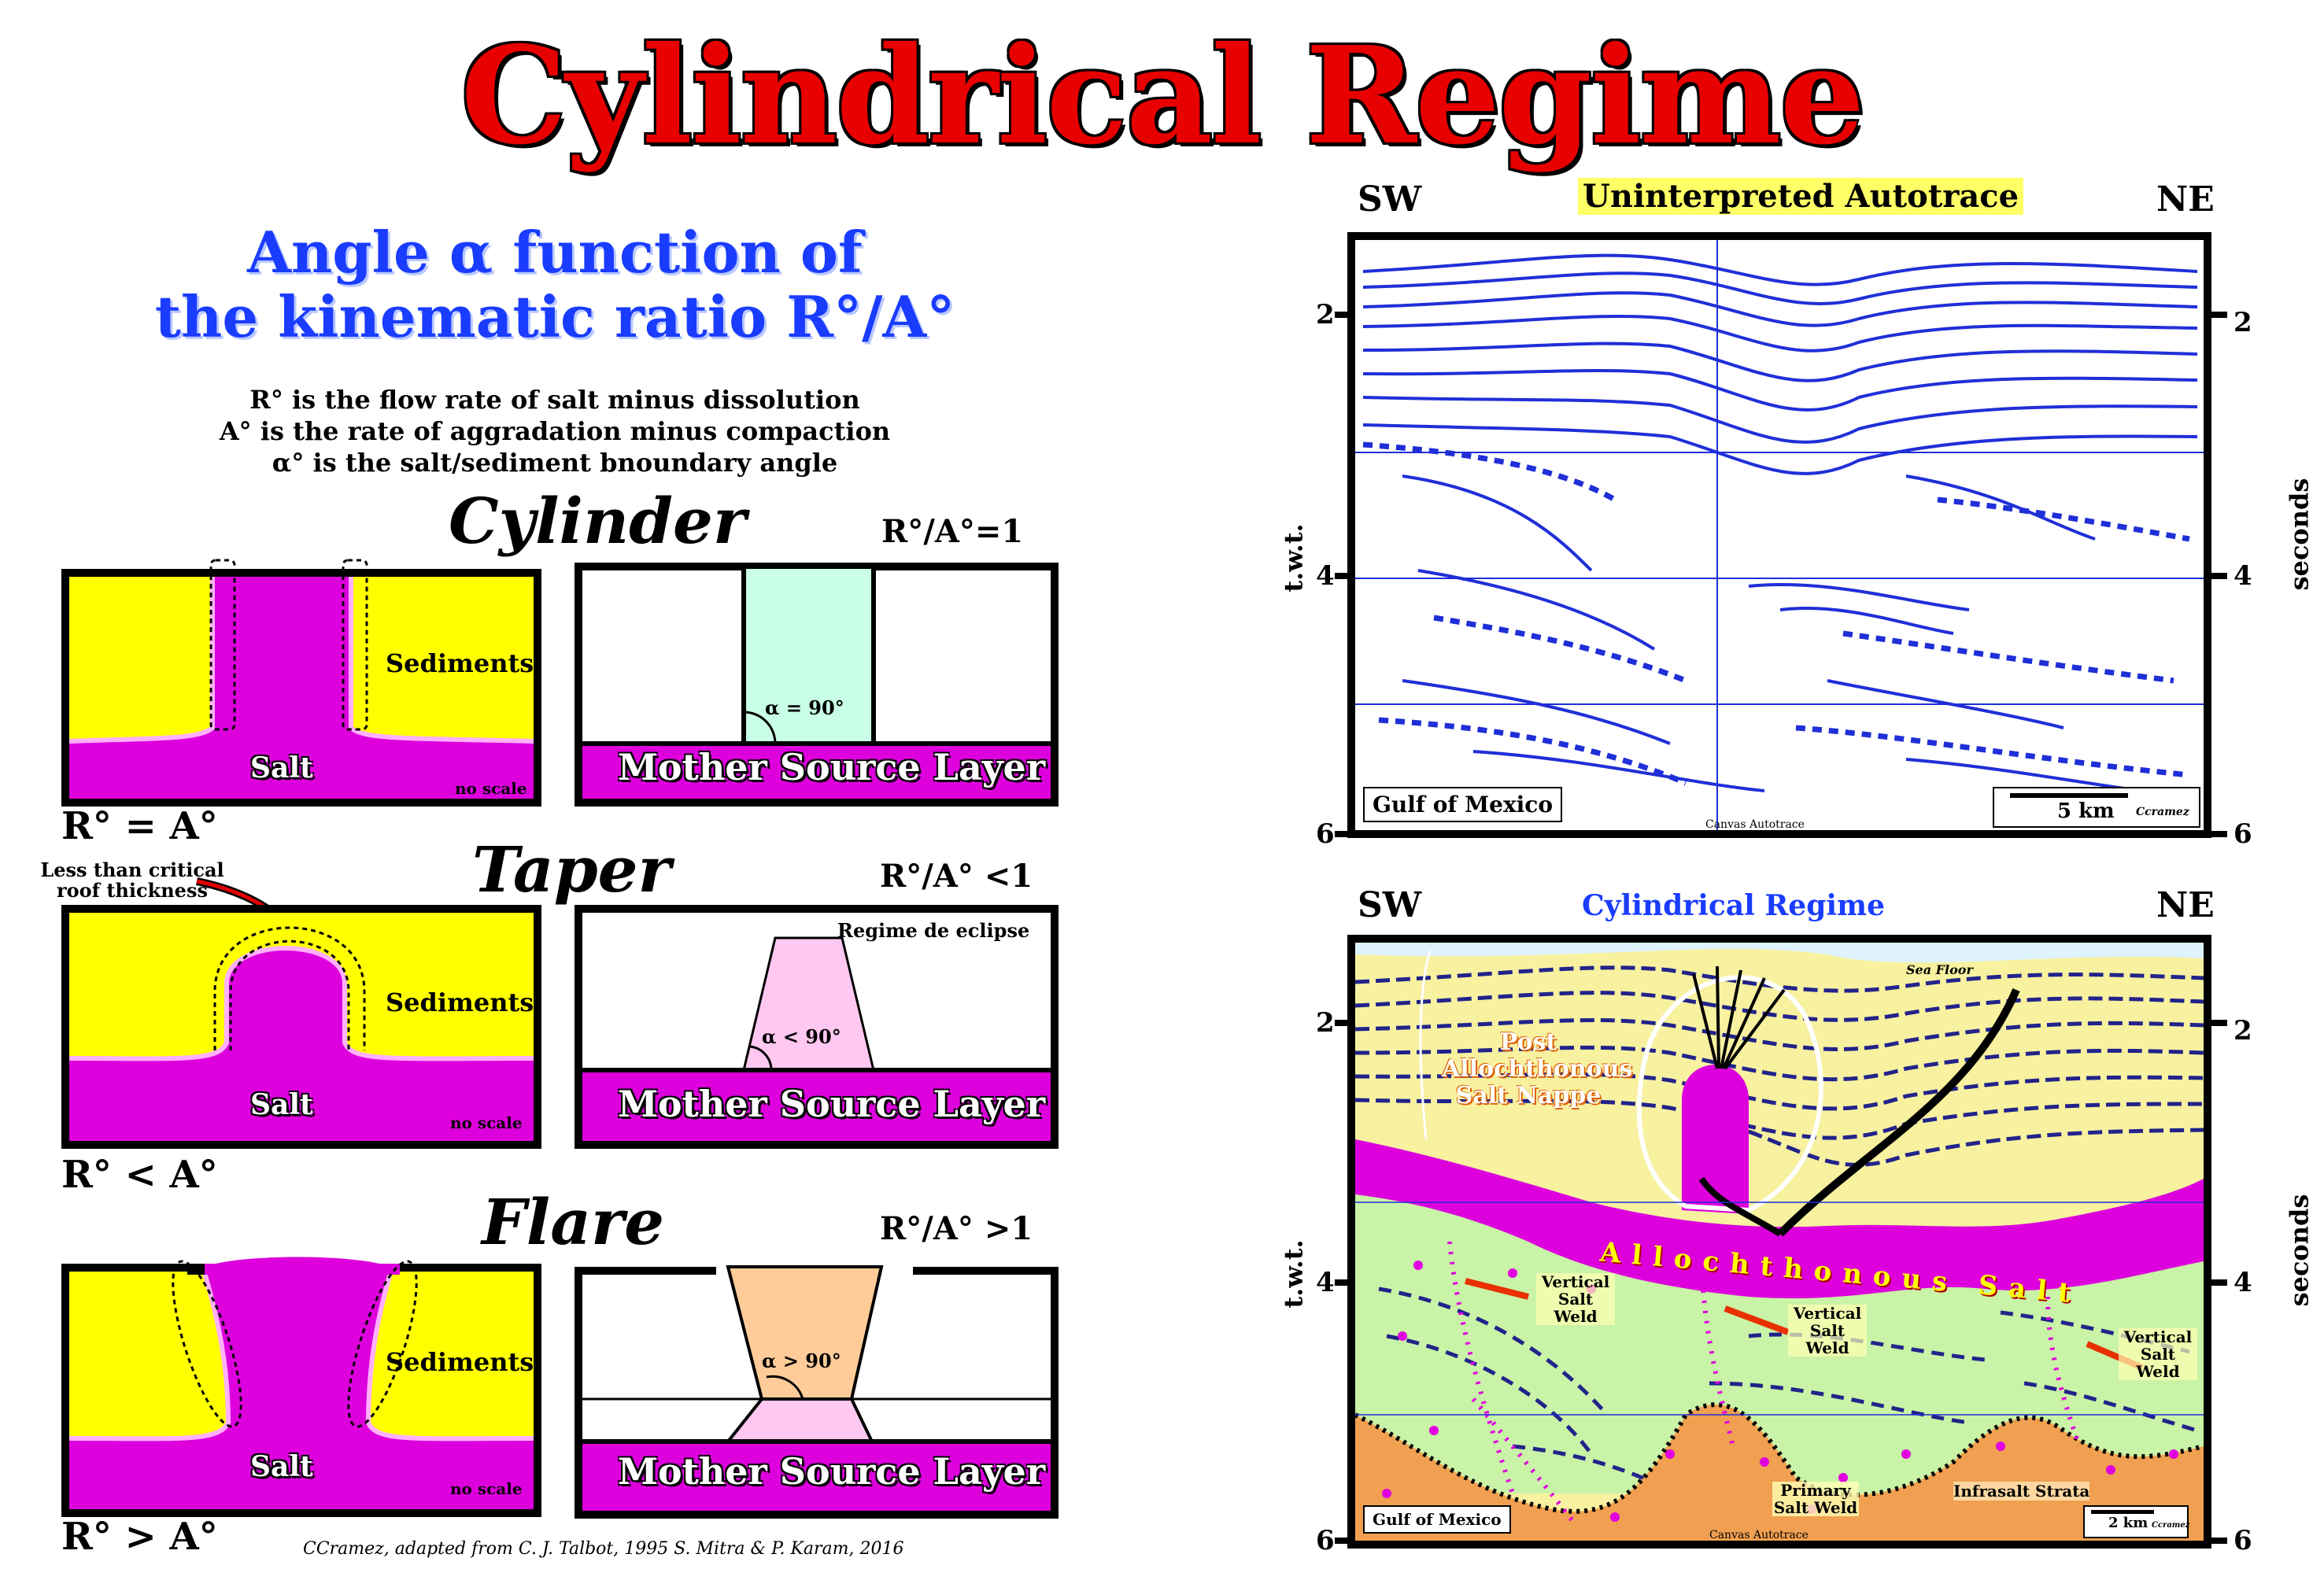 The width and height of the screenshot is (2324, 1580). I want to click on bottom-scale-box: 2 km Ccramez, so click(2136, 1521).